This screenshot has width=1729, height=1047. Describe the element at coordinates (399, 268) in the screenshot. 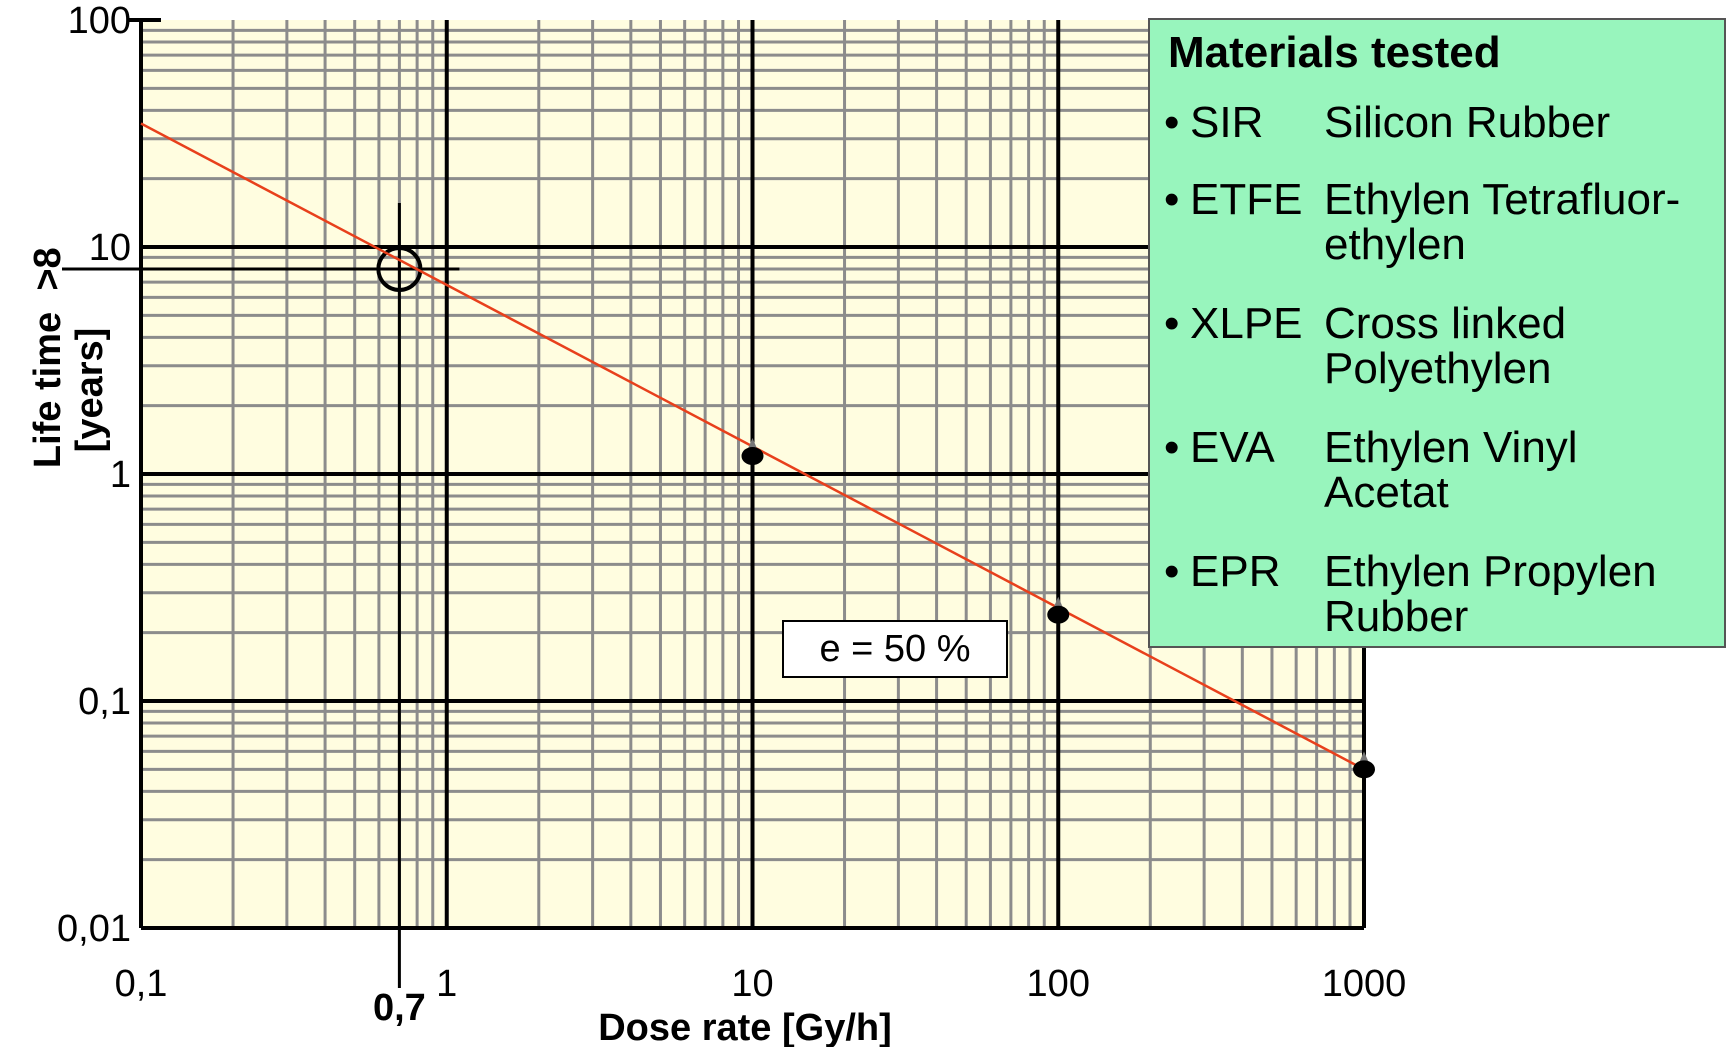

I see `highlight-circle` at that location.